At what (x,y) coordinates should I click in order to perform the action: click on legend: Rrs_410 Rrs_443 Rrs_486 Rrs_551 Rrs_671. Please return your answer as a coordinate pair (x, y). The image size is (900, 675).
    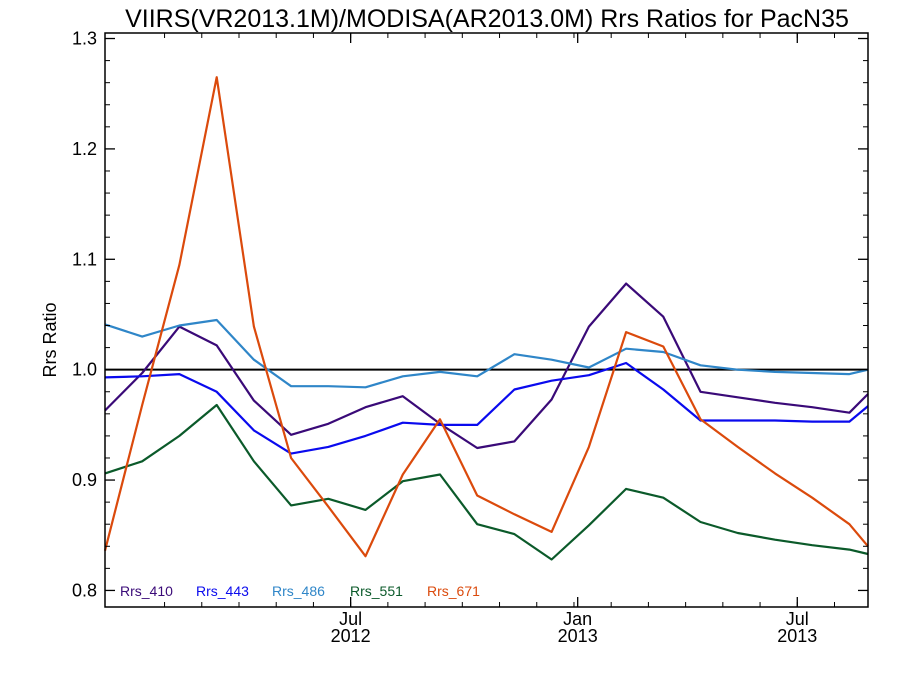
    Looking at the image, I should click on (300, 591).